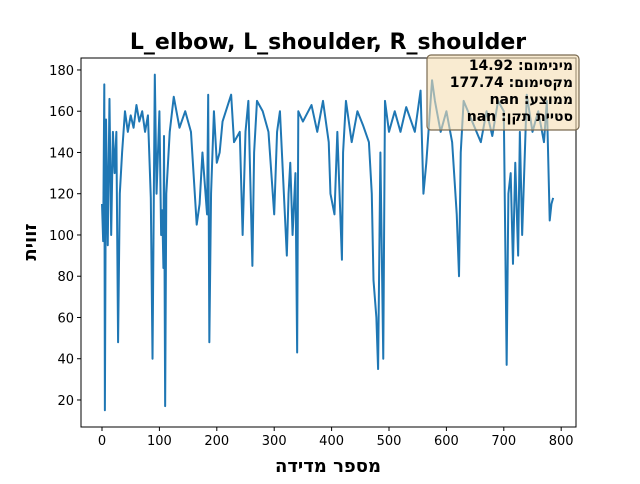 This screenshot has width=640, height=484. What do you see at coordinates (503, 441) in the screenshot?
I see `x-tick-label: 700` at bounding box center [503, 441].